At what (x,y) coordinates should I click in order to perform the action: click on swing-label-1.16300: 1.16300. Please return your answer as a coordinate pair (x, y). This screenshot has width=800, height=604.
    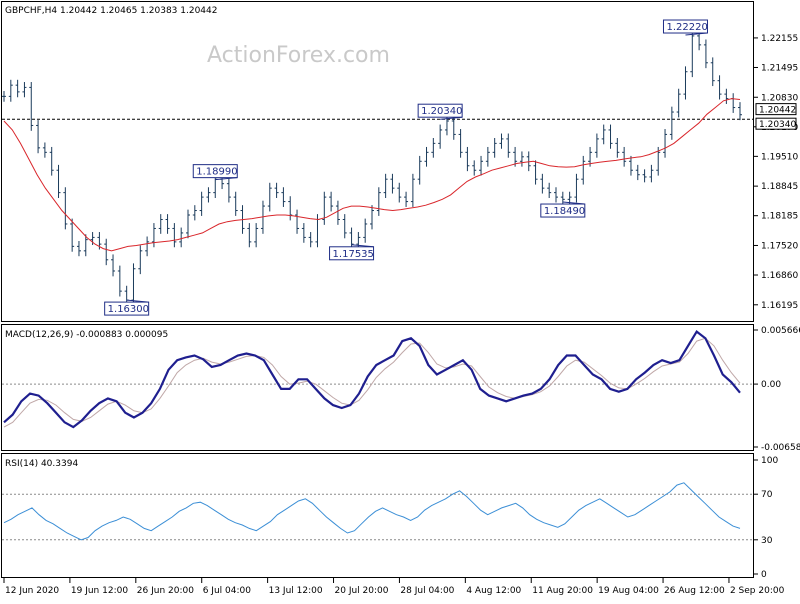
    Looking at the image, I should click on (128, 309).